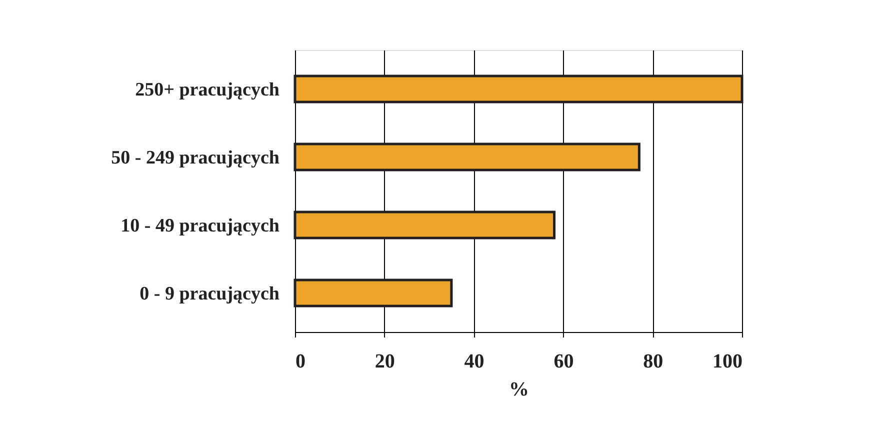 This screenshot has height=438, width=885. What do you see at coordinates (207, 90) in the screenshot?
I see `y-tick-label: 250+ pracujących` at bounding box center [207, 90].